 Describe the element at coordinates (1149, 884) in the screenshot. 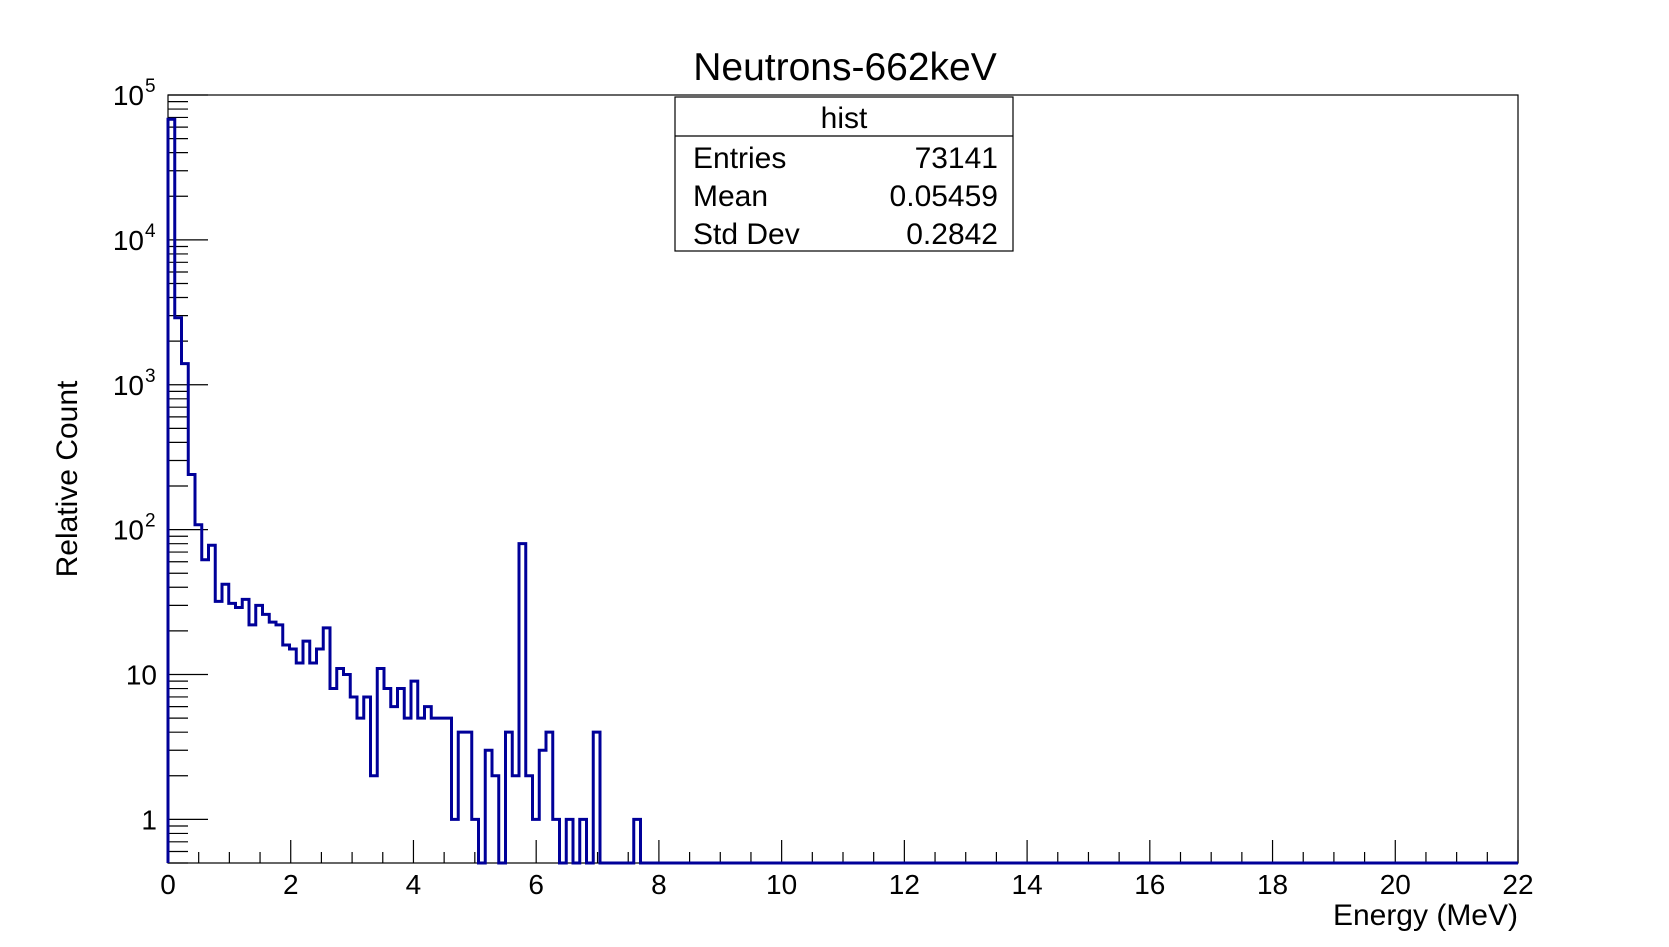

I see `x-tick-label: 16` at that location.